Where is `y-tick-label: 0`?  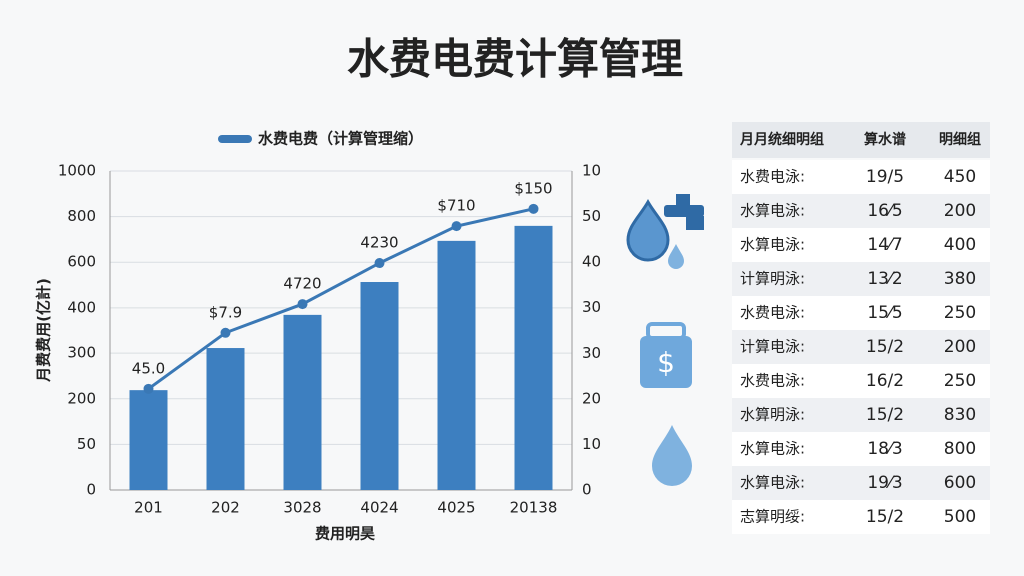 y-tick-label: 0 is located at coordinates (91, 490).